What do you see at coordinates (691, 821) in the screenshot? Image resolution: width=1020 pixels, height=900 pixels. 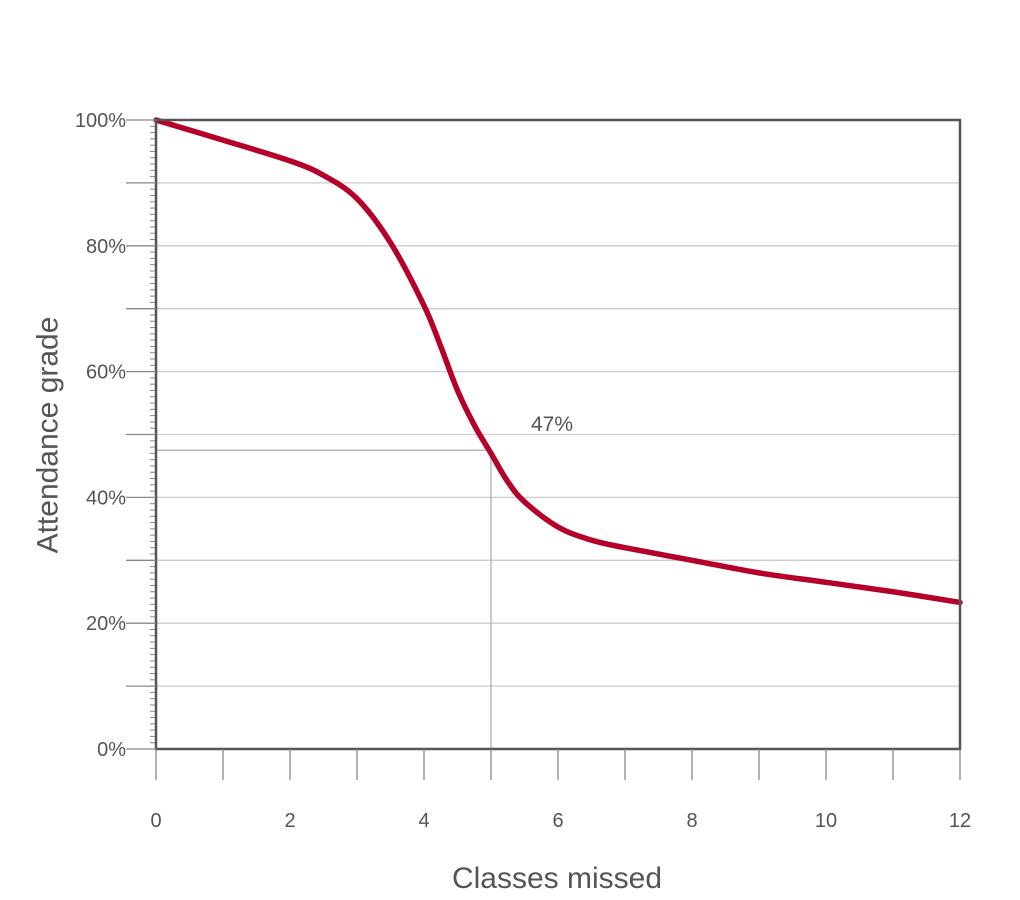 I see `x-tick-label: 8` at bounding box center [691, 821].